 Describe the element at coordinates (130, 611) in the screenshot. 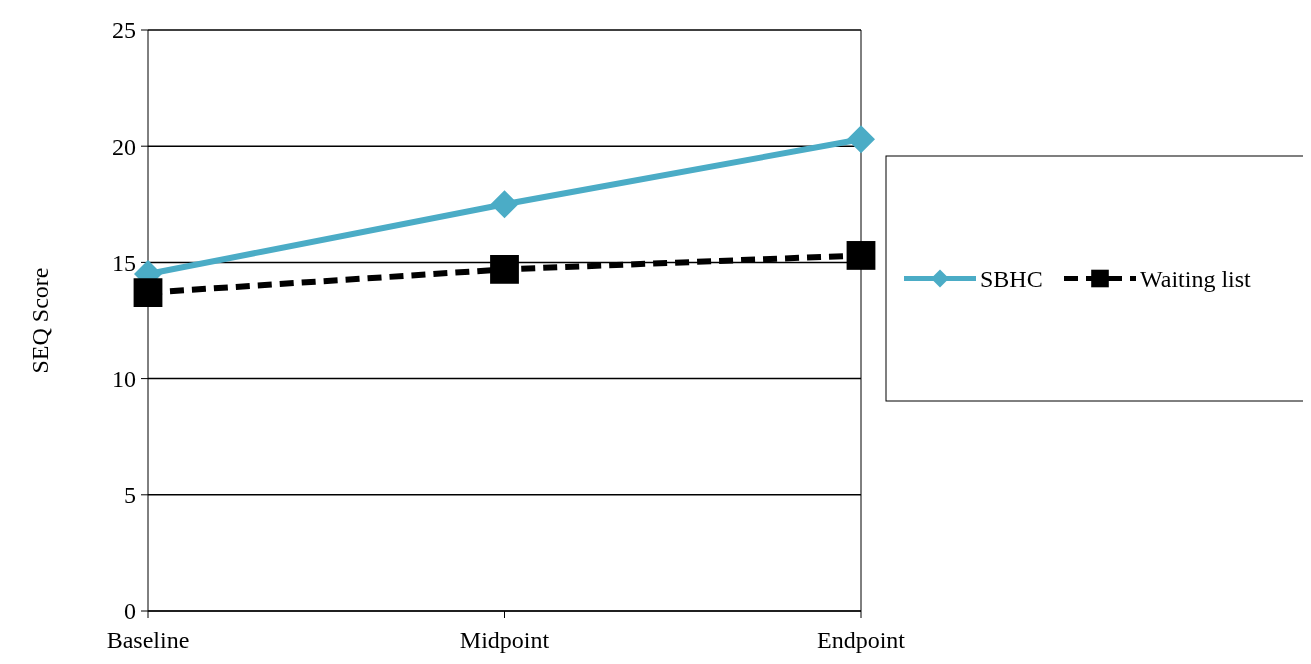

I see `y-tick-label: 0` at that location.